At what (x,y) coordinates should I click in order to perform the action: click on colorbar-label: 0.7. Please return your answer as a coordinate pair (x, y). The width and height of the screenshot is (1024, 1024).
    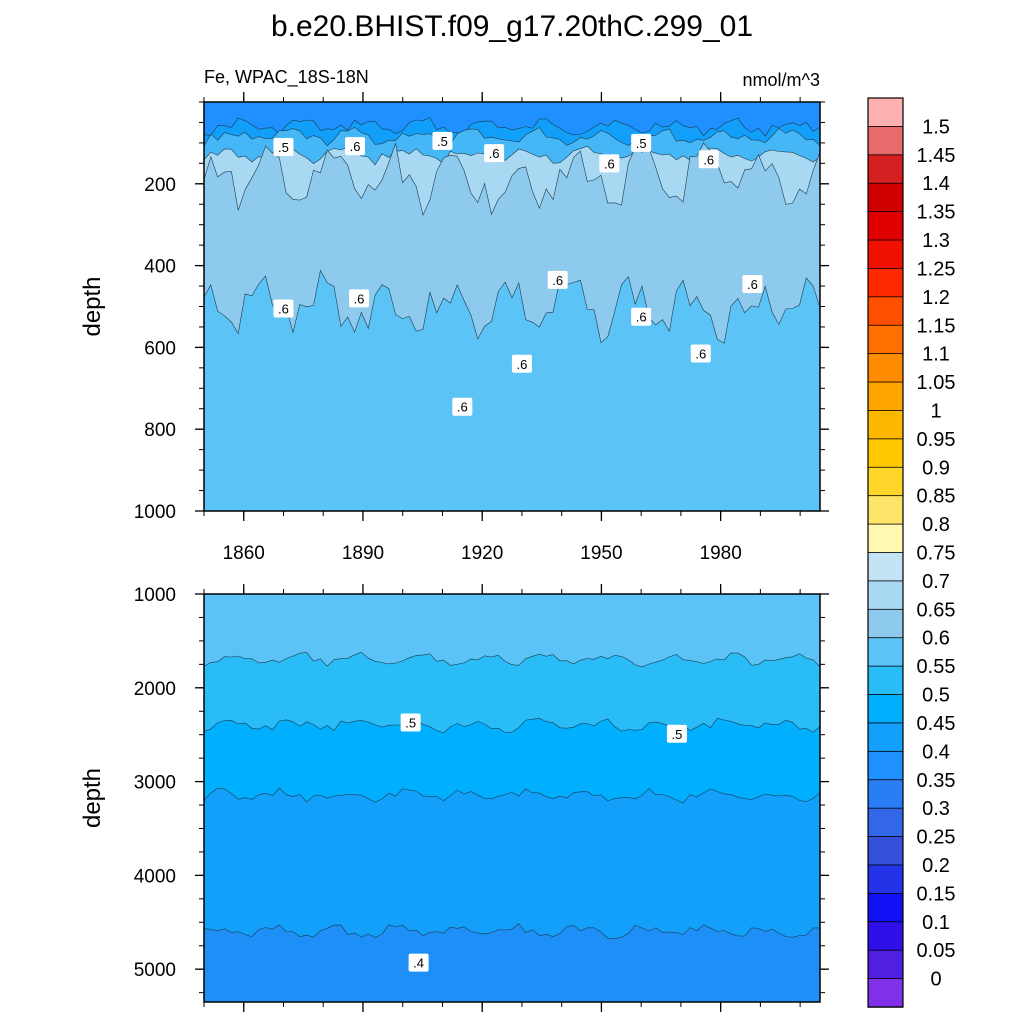
    Looking at the image, I should click on (936, 582).